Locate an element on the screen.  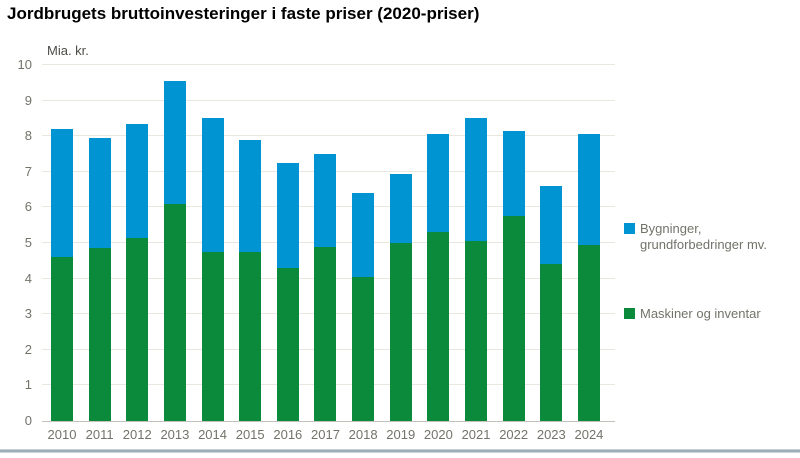
y-tick-label: 2 is located at coordinates (28, 349).